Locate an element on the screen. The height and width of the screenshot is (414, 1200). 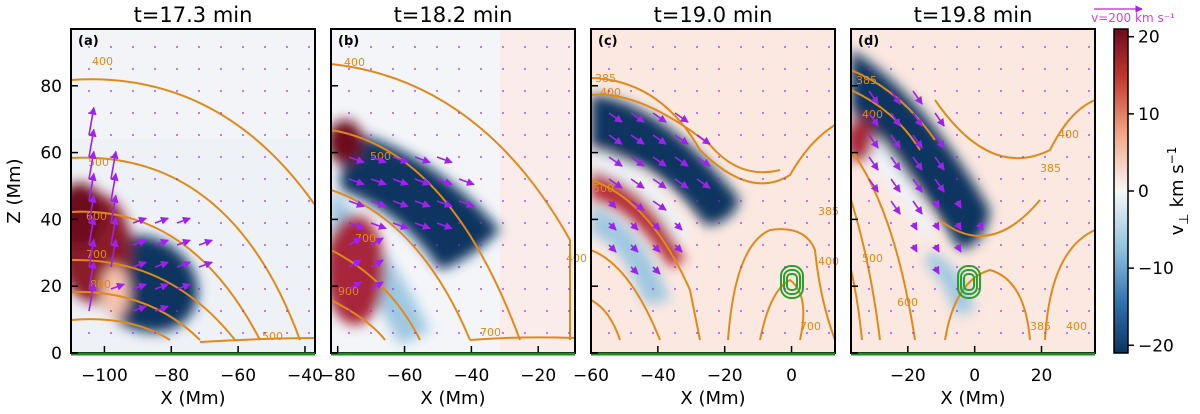
x-tick-label: 0 is located at coordinates (974, 376).